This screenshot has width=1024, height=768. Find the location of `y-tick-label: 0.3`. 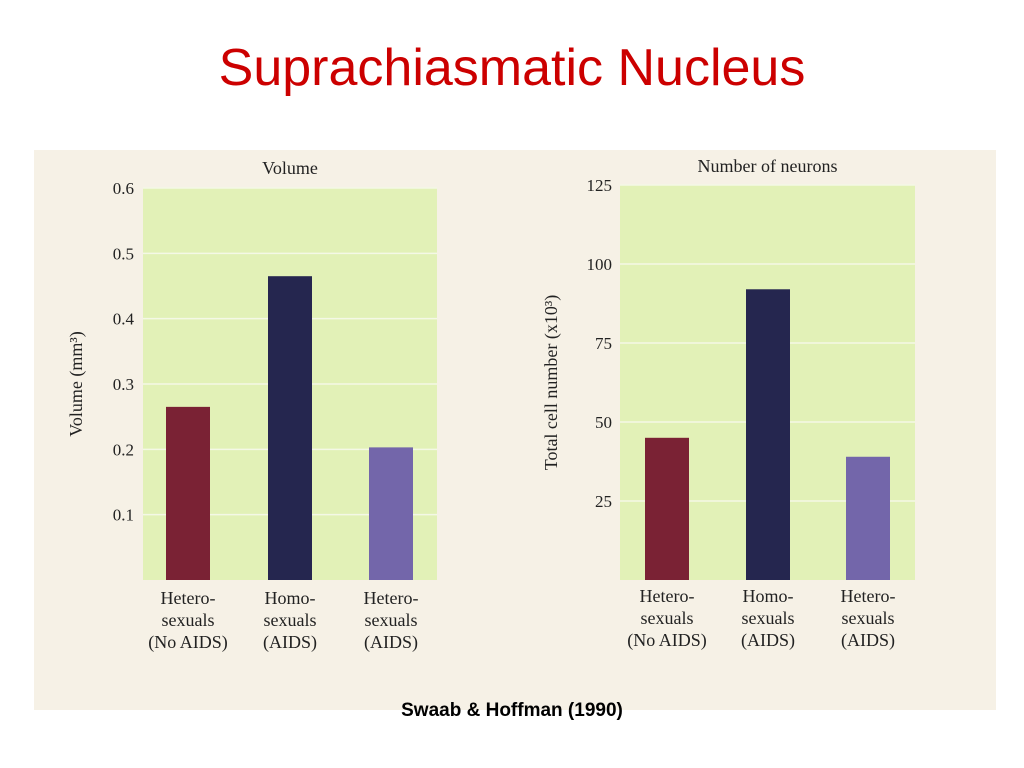

y-tick-label: 0.3 is located at coordinates (123, 384).